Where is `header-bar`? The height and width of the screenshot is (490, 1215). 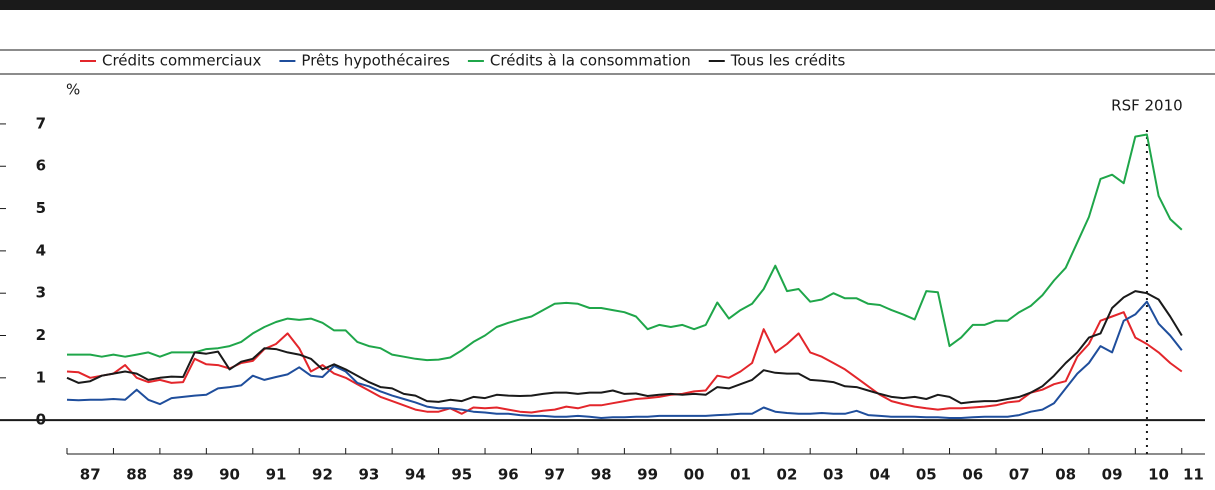
header-bar is located at coordinates (607, 5).